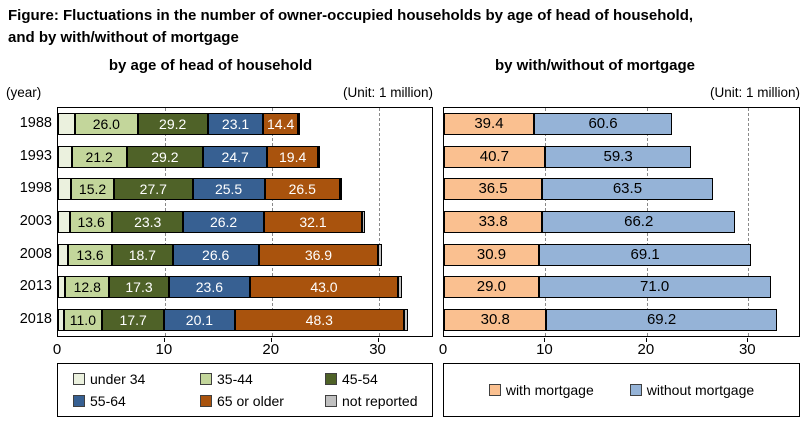 The width and height of the screenshot is (808, 424). I want to click on bar-segment: 23.6, so click(209, 287).